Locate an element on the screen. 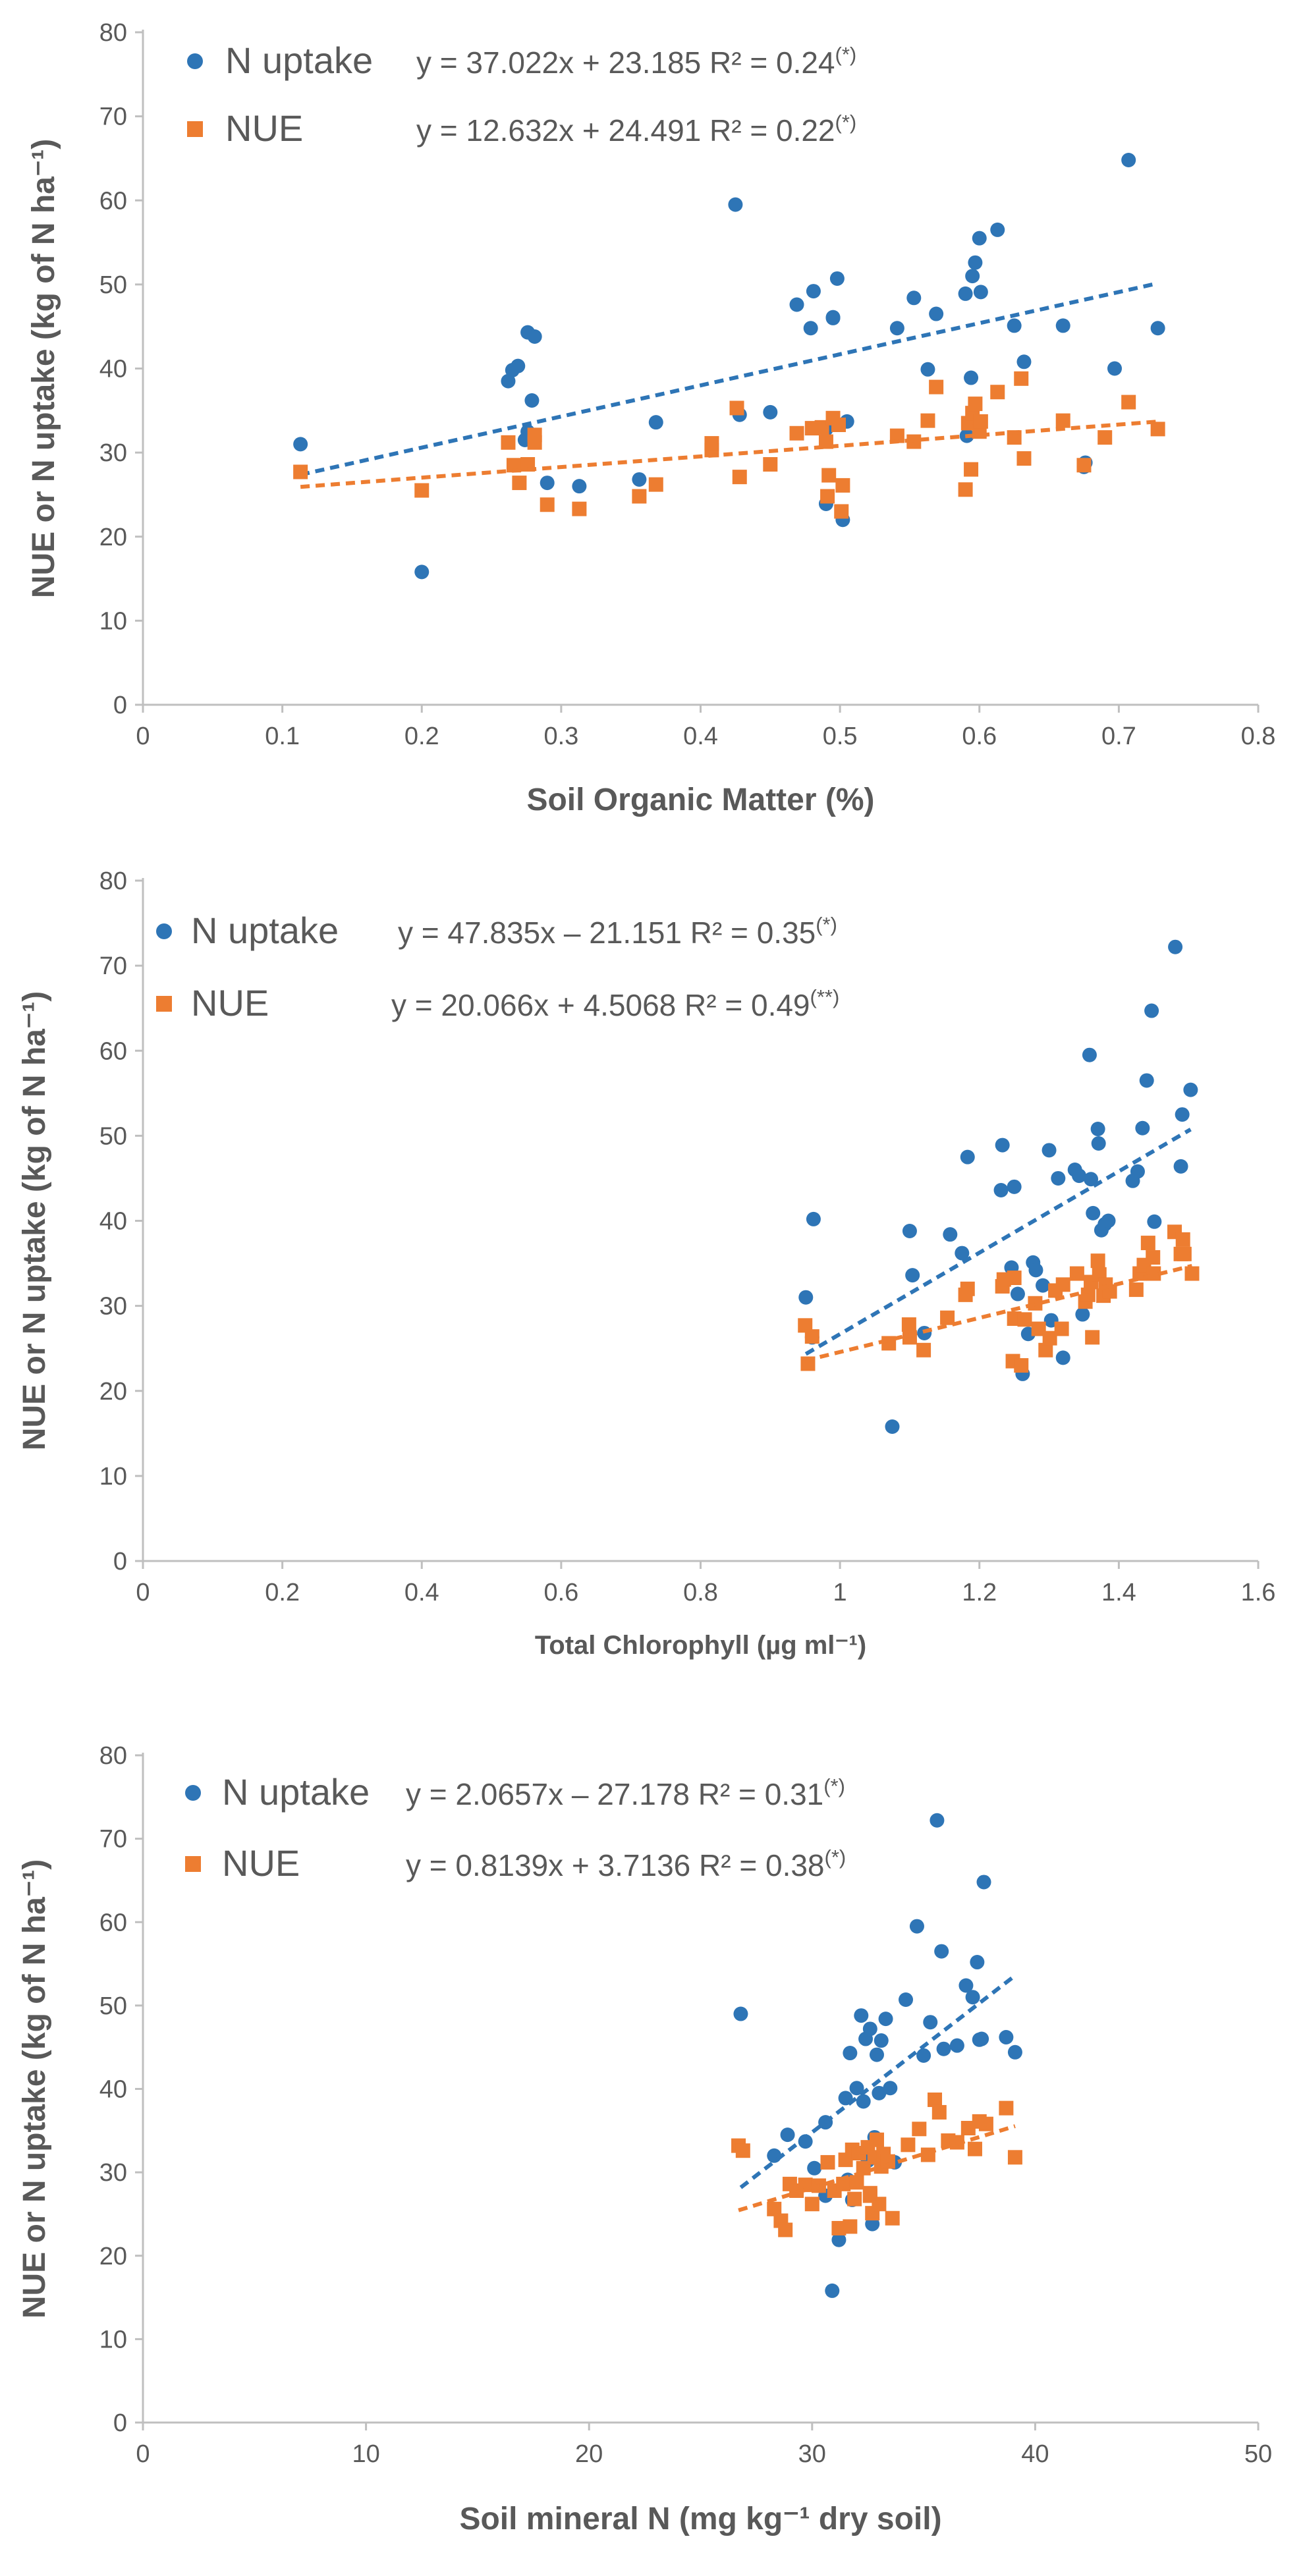  x-tick-label: 1.2 is located at coordinates (979, 1592).